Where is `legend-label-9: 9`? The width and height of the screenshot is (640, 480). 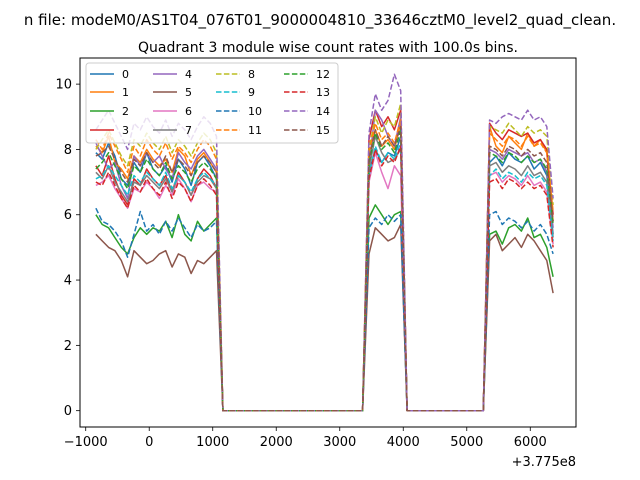
legend-label-9: 9 is located at coordinates (251, 92).